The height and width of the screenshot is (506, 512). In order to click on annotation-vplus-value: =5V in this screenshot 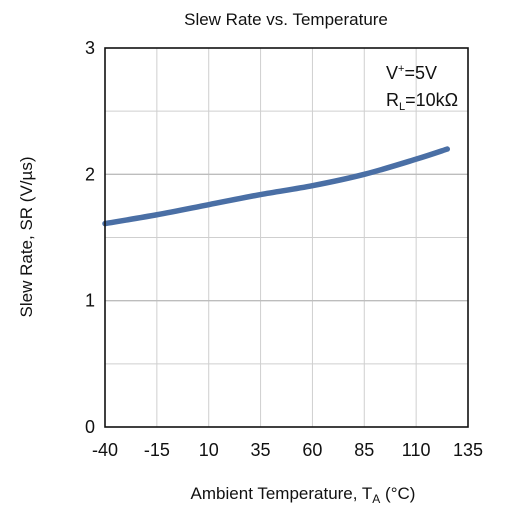, I will do `click(420, 73)`.